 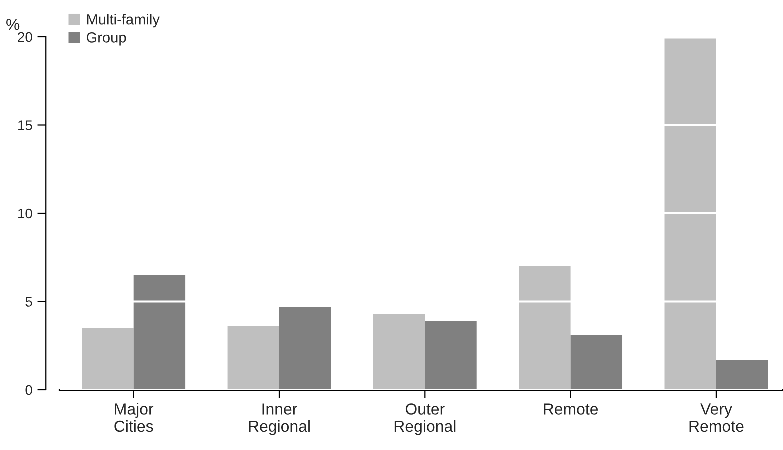 What do you see at coordinates (425, 420) in the screenshot?
I see `x-tick-label: Outer Regional` at bounding box center [425, 420].